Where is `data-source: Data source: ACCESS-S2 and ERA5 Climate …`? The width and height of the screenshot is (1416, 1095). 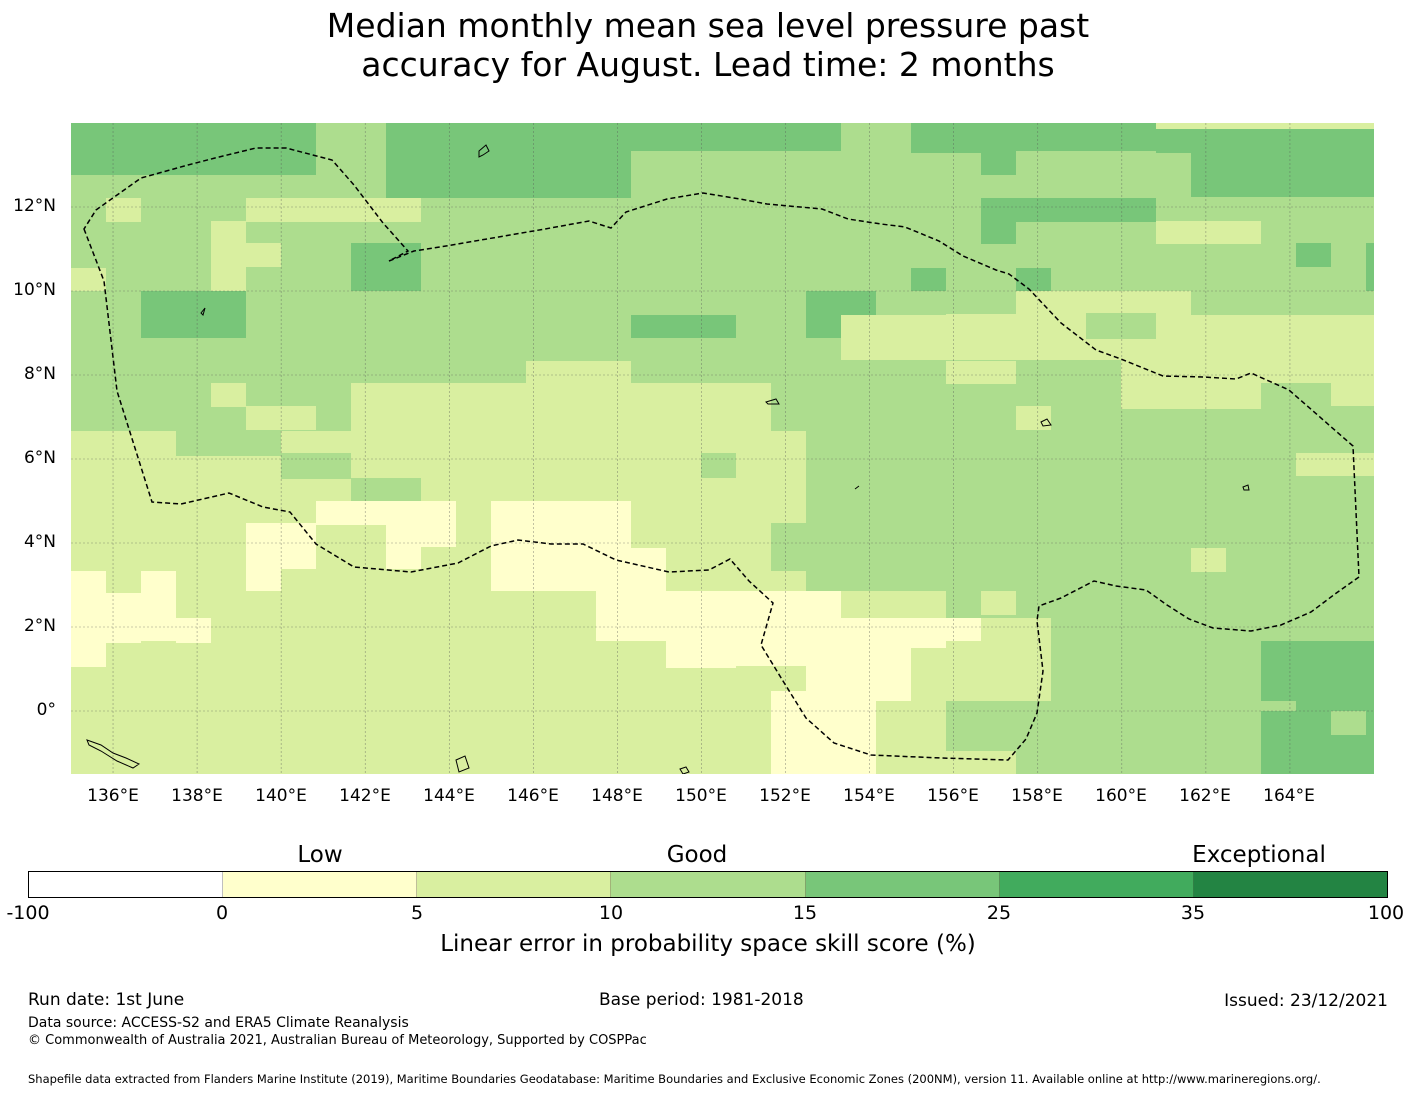 data-source: Data source: ACCESS-S2 and ERA5 Climate … is located at coordinates (218, 1023).